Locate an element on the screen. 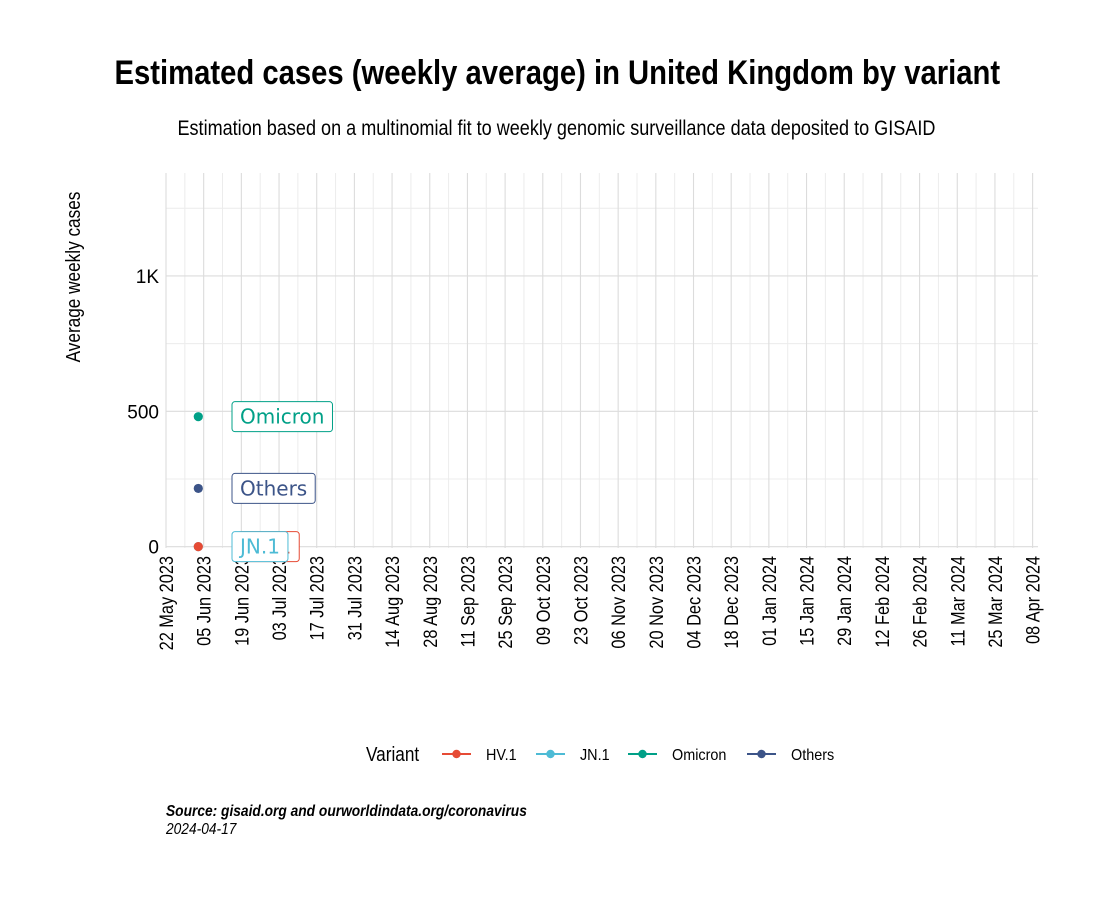 The height and width of the screenshot is (900, 1100). x-tick-label: 06 Nov 2023 is located at coordinates (618, 602).